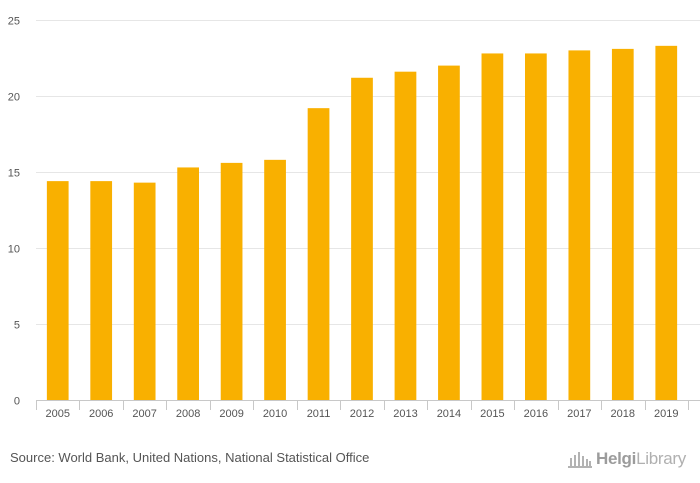 This screenshot has width=700, height=483. I want to click on x-tick-label: 2012, so click(362, 414).